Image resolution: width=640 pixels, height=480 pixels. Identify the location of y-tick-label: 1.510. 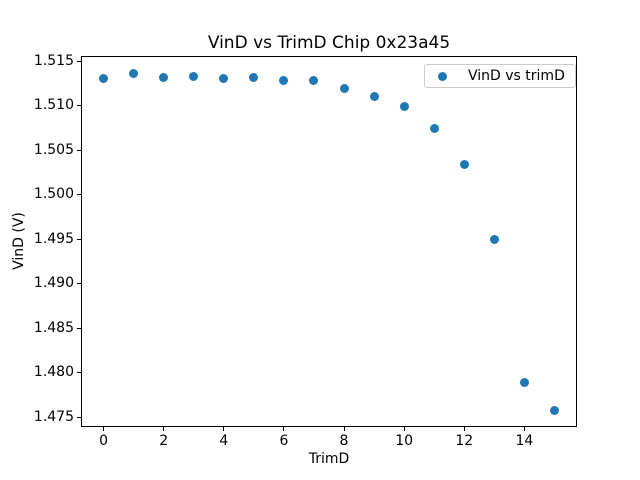
(53, 105).